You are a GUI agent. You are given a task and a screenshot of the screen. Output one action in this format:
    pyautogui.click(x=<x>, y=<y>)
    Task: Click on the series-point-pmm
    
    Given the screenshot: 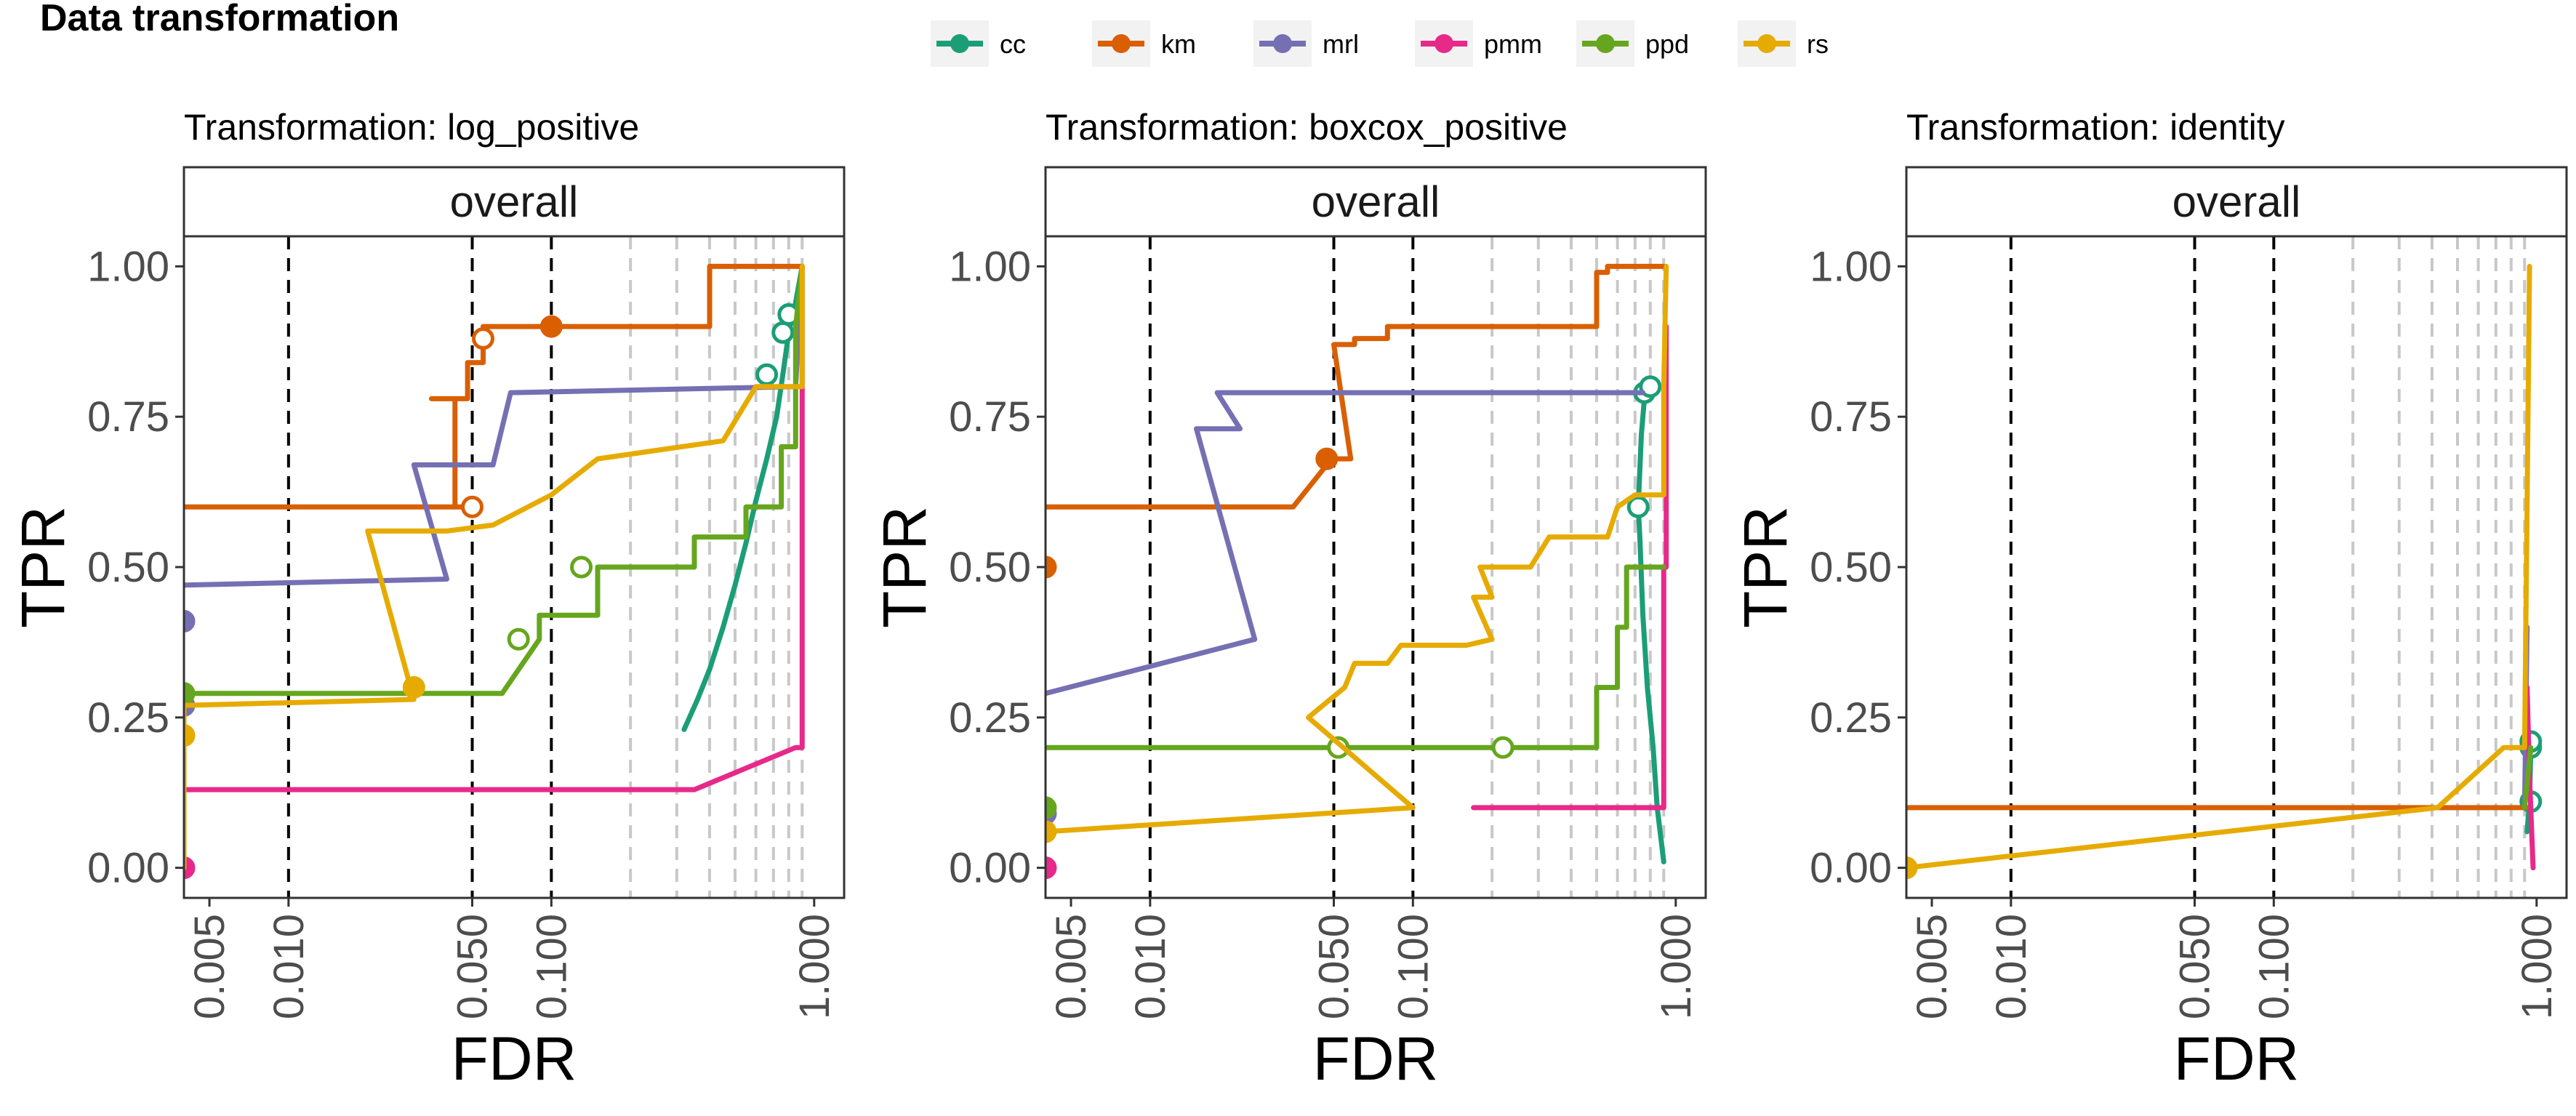 What is the action you would take?
    pyautogui.click(x=1051, y=868)
    